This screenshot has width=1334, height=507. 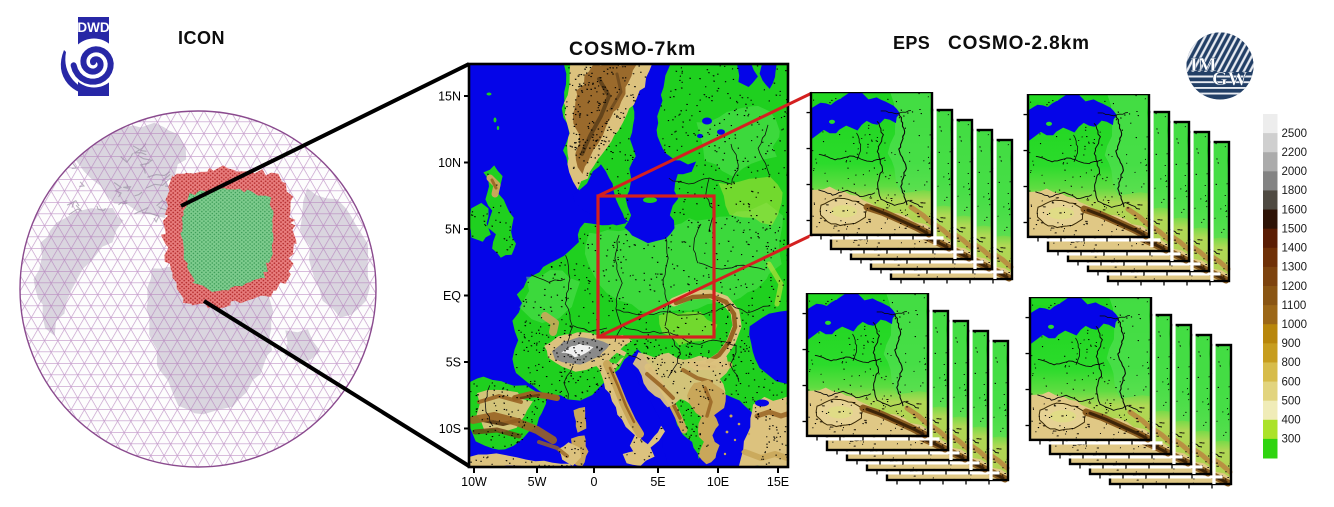 What do you see at coordinates (718, 482) in the screenshot?
I see `svg-text: 10E` at bounding box center [718, 482].